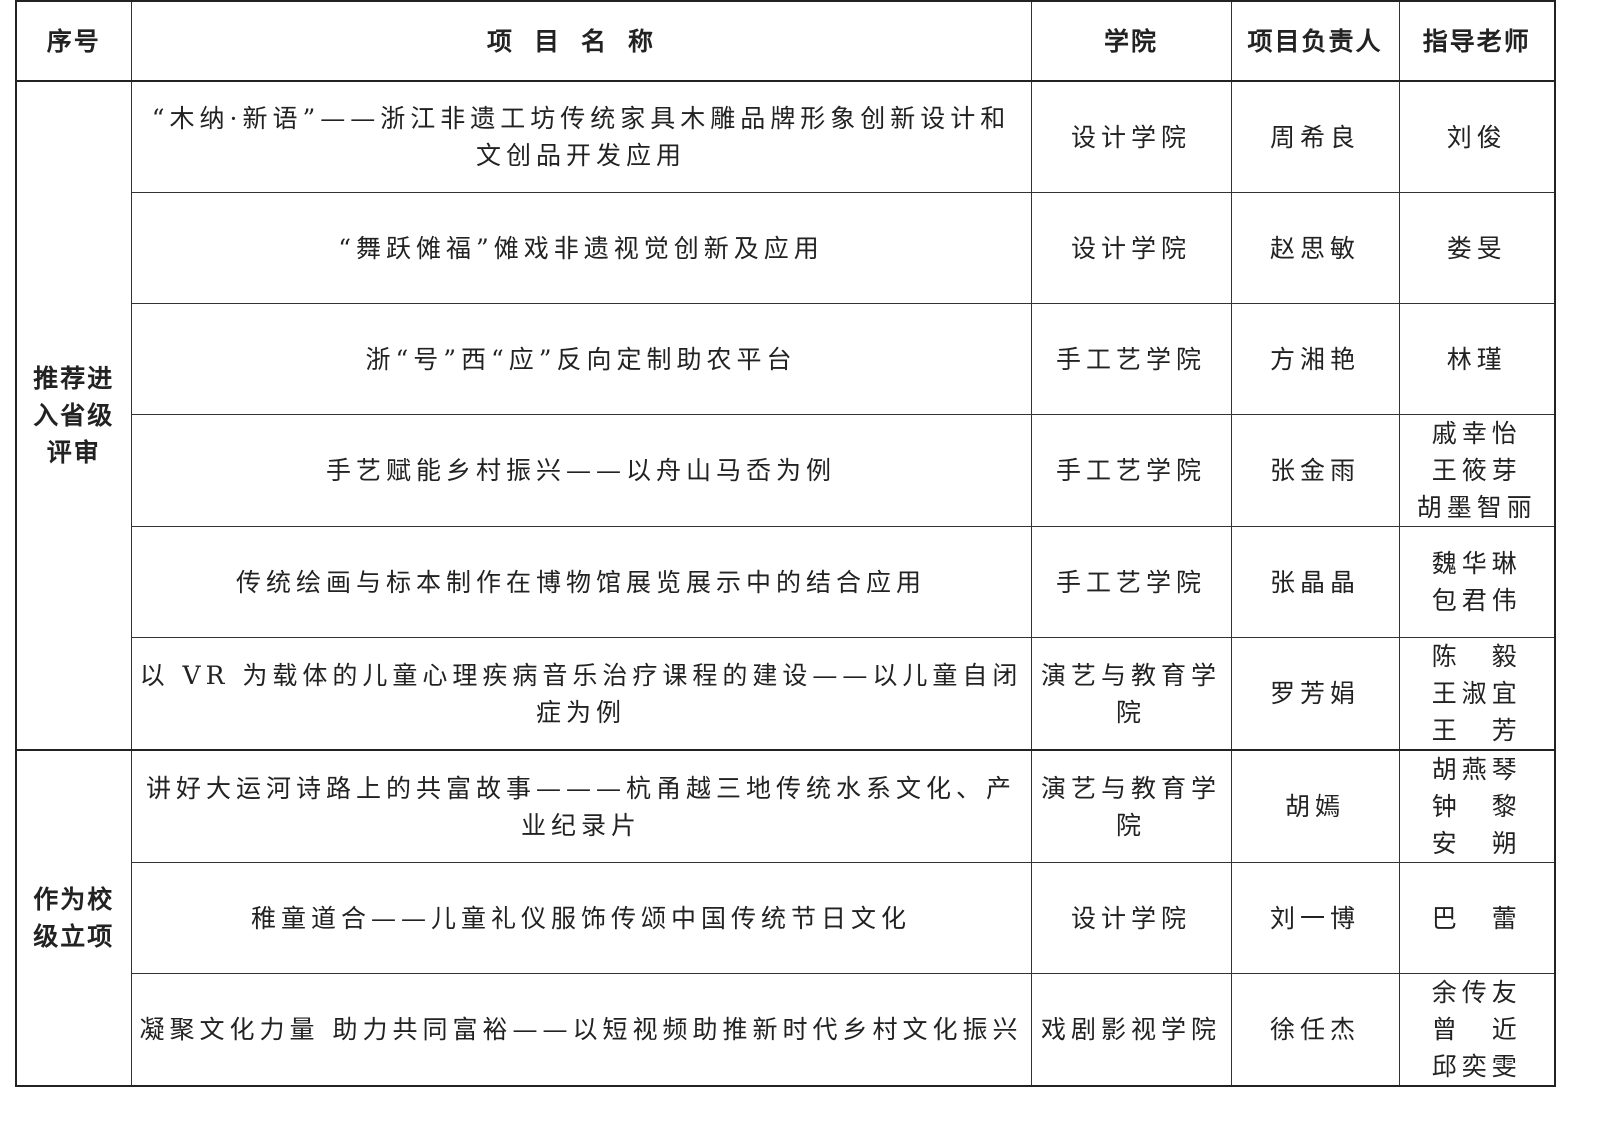 This screenshot has height=1122, width=1600. Describe the element at coordinates (581, 136) in the screenshot. I see `cell-name: “木纳·新语”——浙江非遗工坊传统家具木雕品牌形象创新设计和文创品开发应用` at that location.